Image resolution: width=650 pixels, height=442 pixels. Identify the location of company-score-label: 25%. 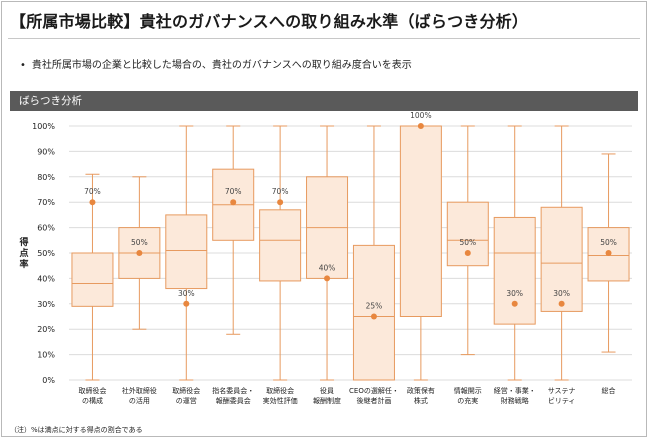
(374, 306).